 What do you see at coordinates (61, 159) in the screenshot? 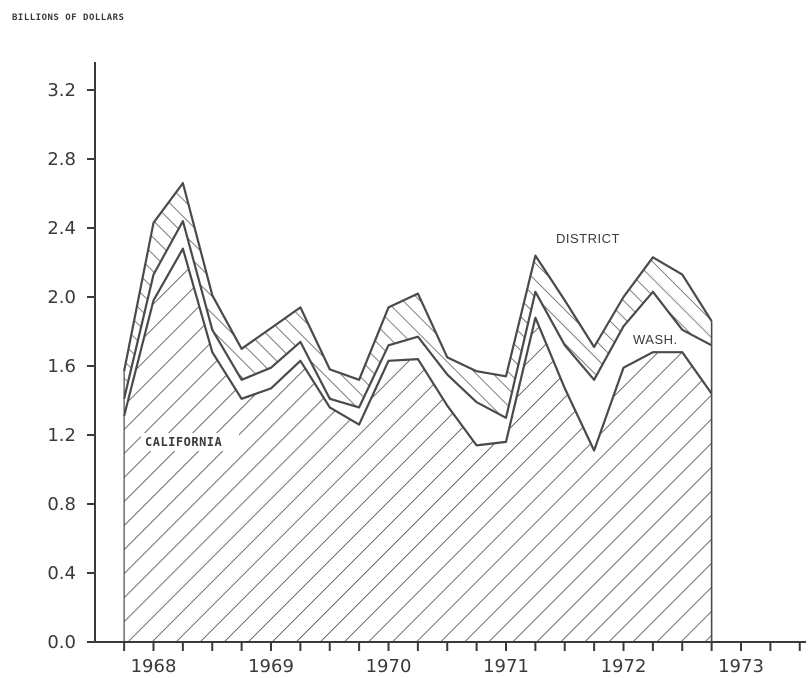
I see `y-tick-label: 2.8` at bounding box center [61, 159].